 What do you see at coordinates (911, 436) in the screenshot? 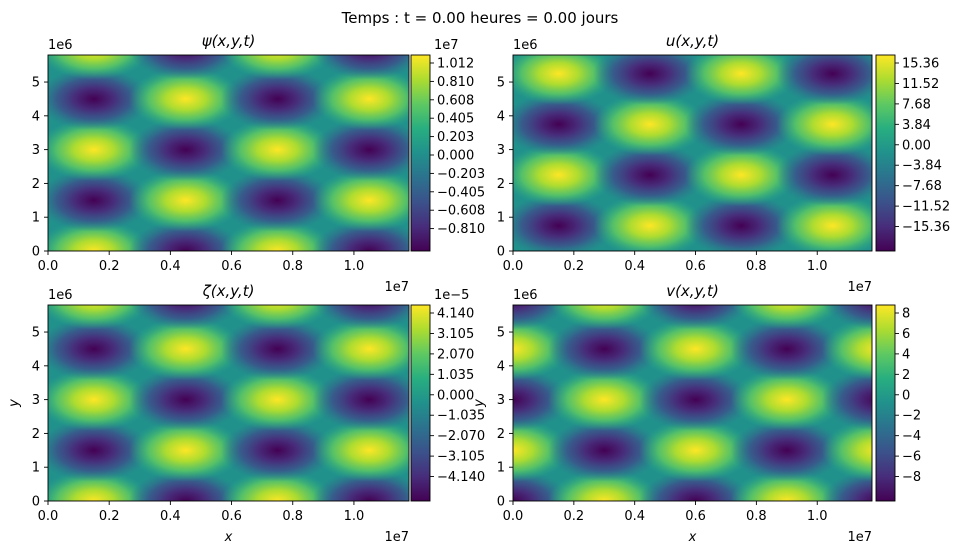
I see `colorbar-tick-label: −4` at bounding box center [911, 436].